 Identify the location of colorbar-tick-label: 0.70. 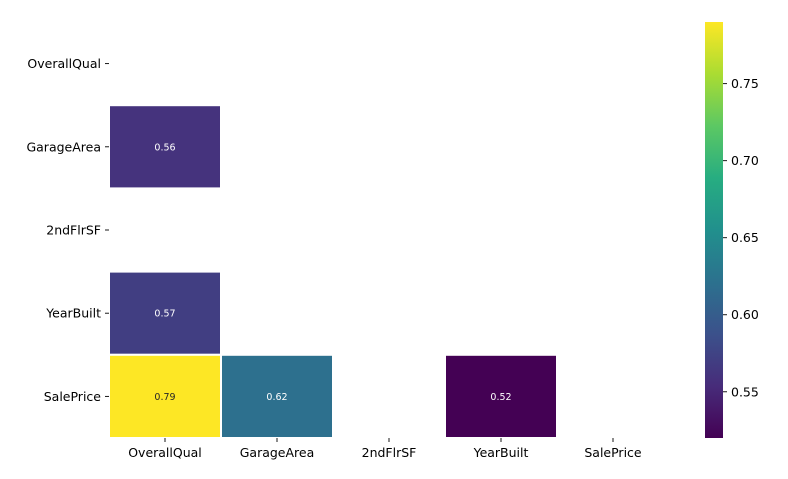
(745, 160).